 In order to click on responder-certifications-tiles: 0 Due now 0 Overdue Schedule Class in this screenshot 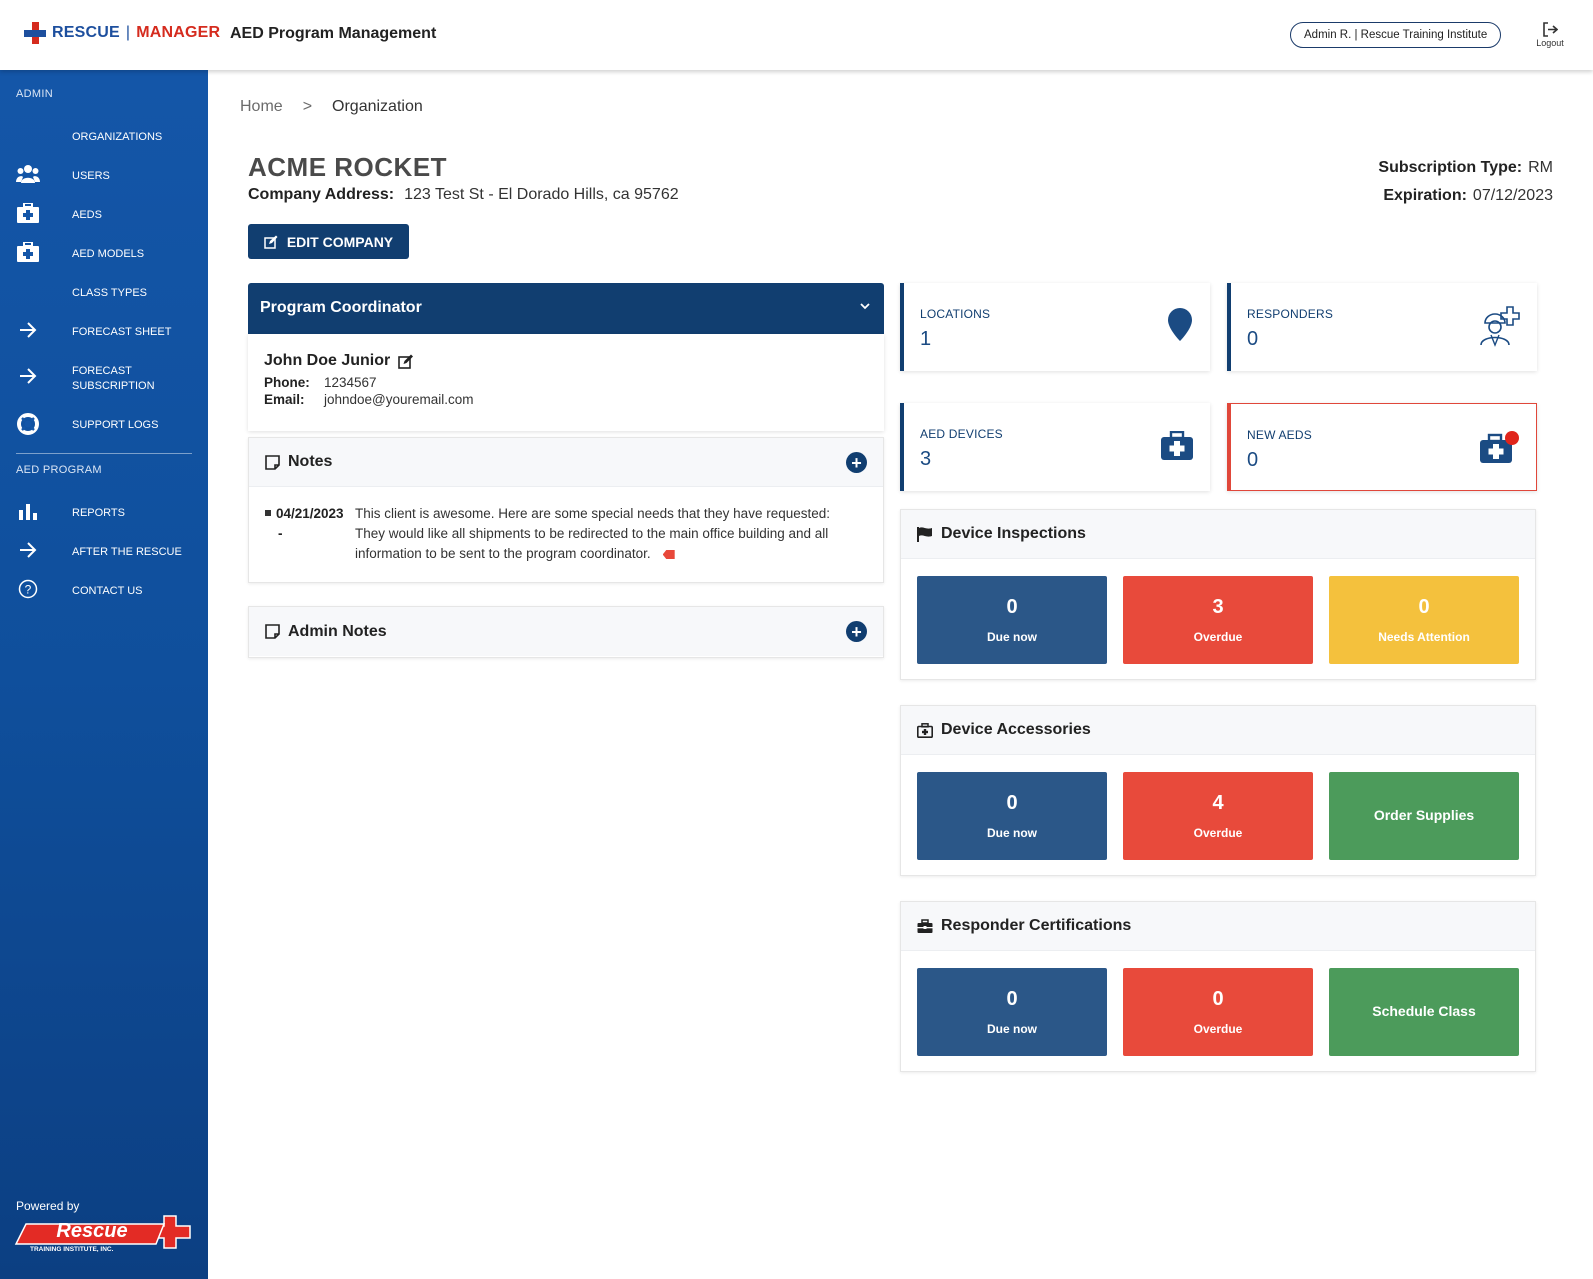, I will do `click(1218, 1012)`.